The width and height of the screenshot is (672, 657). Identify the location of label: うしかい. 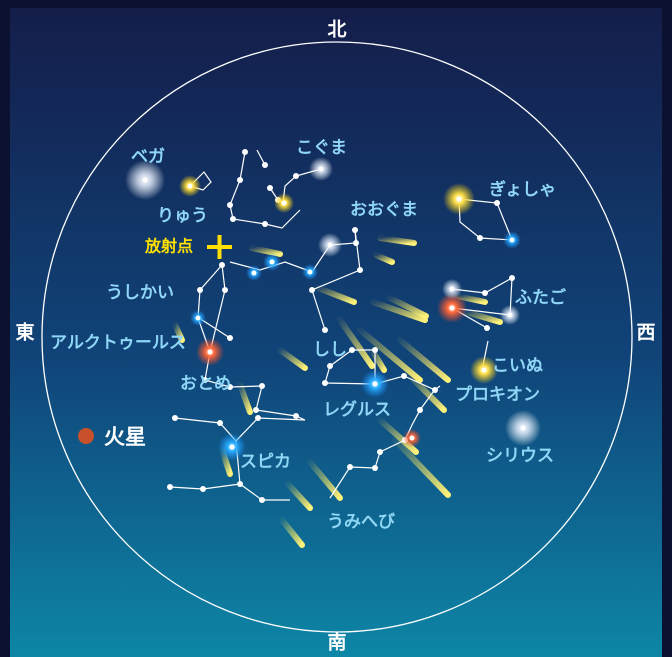
(140, 293).